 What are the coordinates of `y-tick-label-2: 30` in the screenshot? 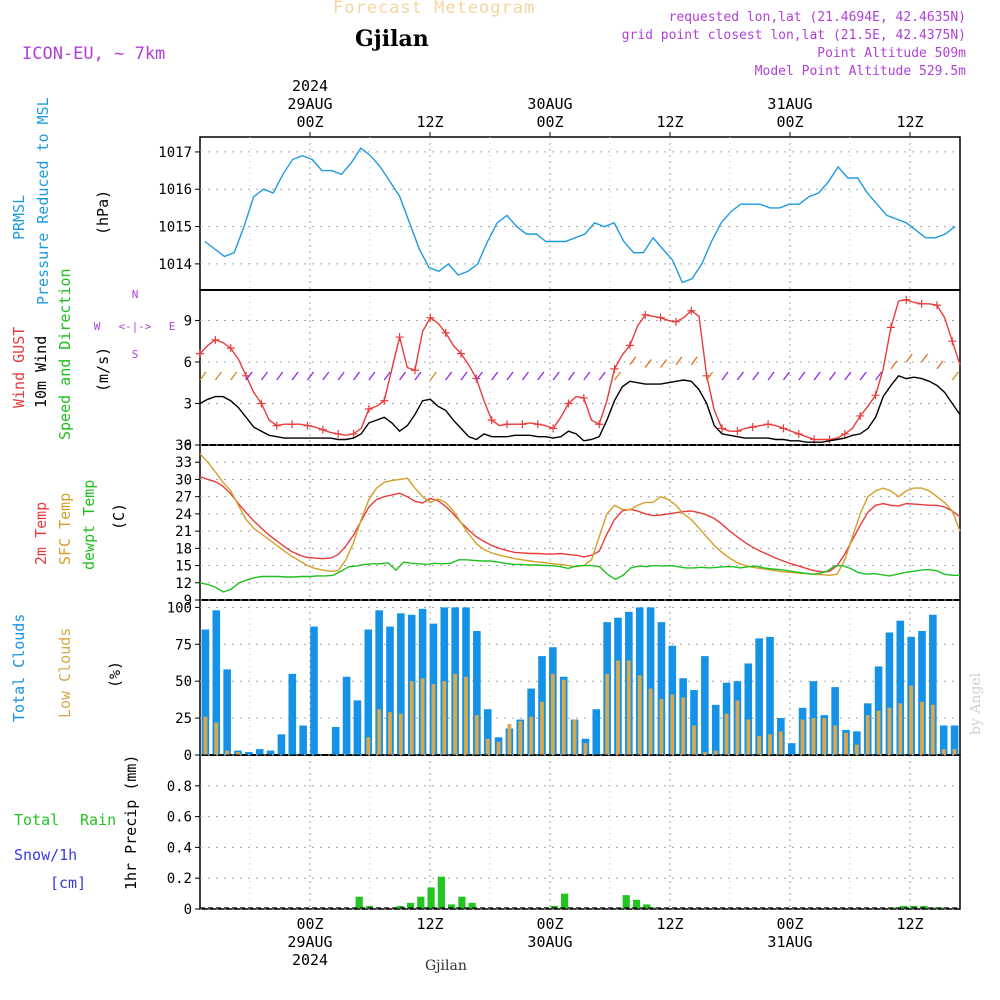 It's located at (183, 480).